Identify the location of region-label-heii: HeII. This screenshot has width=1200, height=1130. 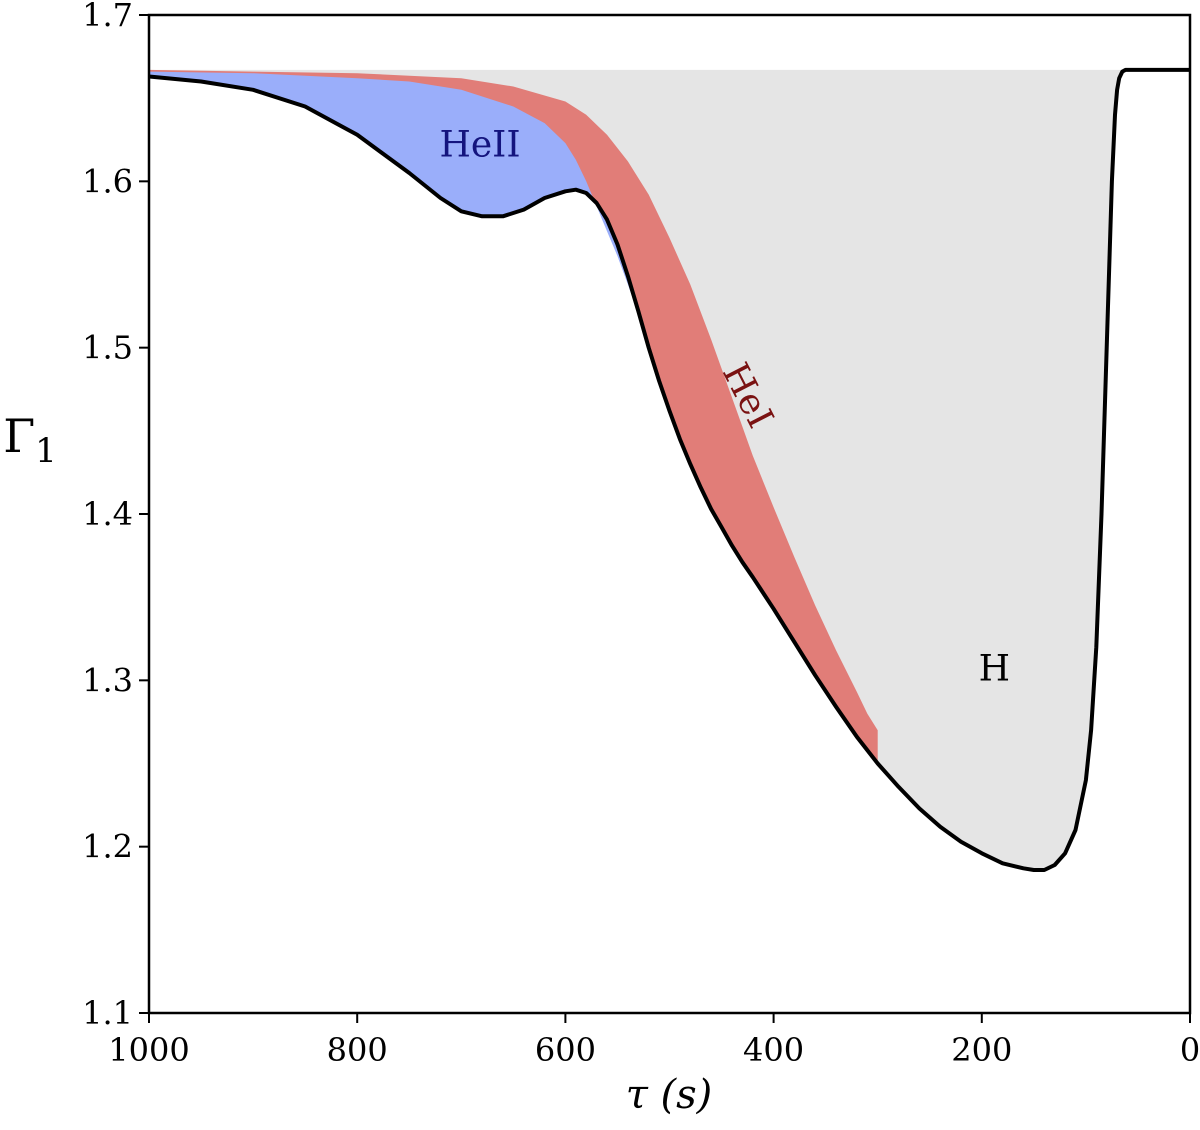
(479, 144).